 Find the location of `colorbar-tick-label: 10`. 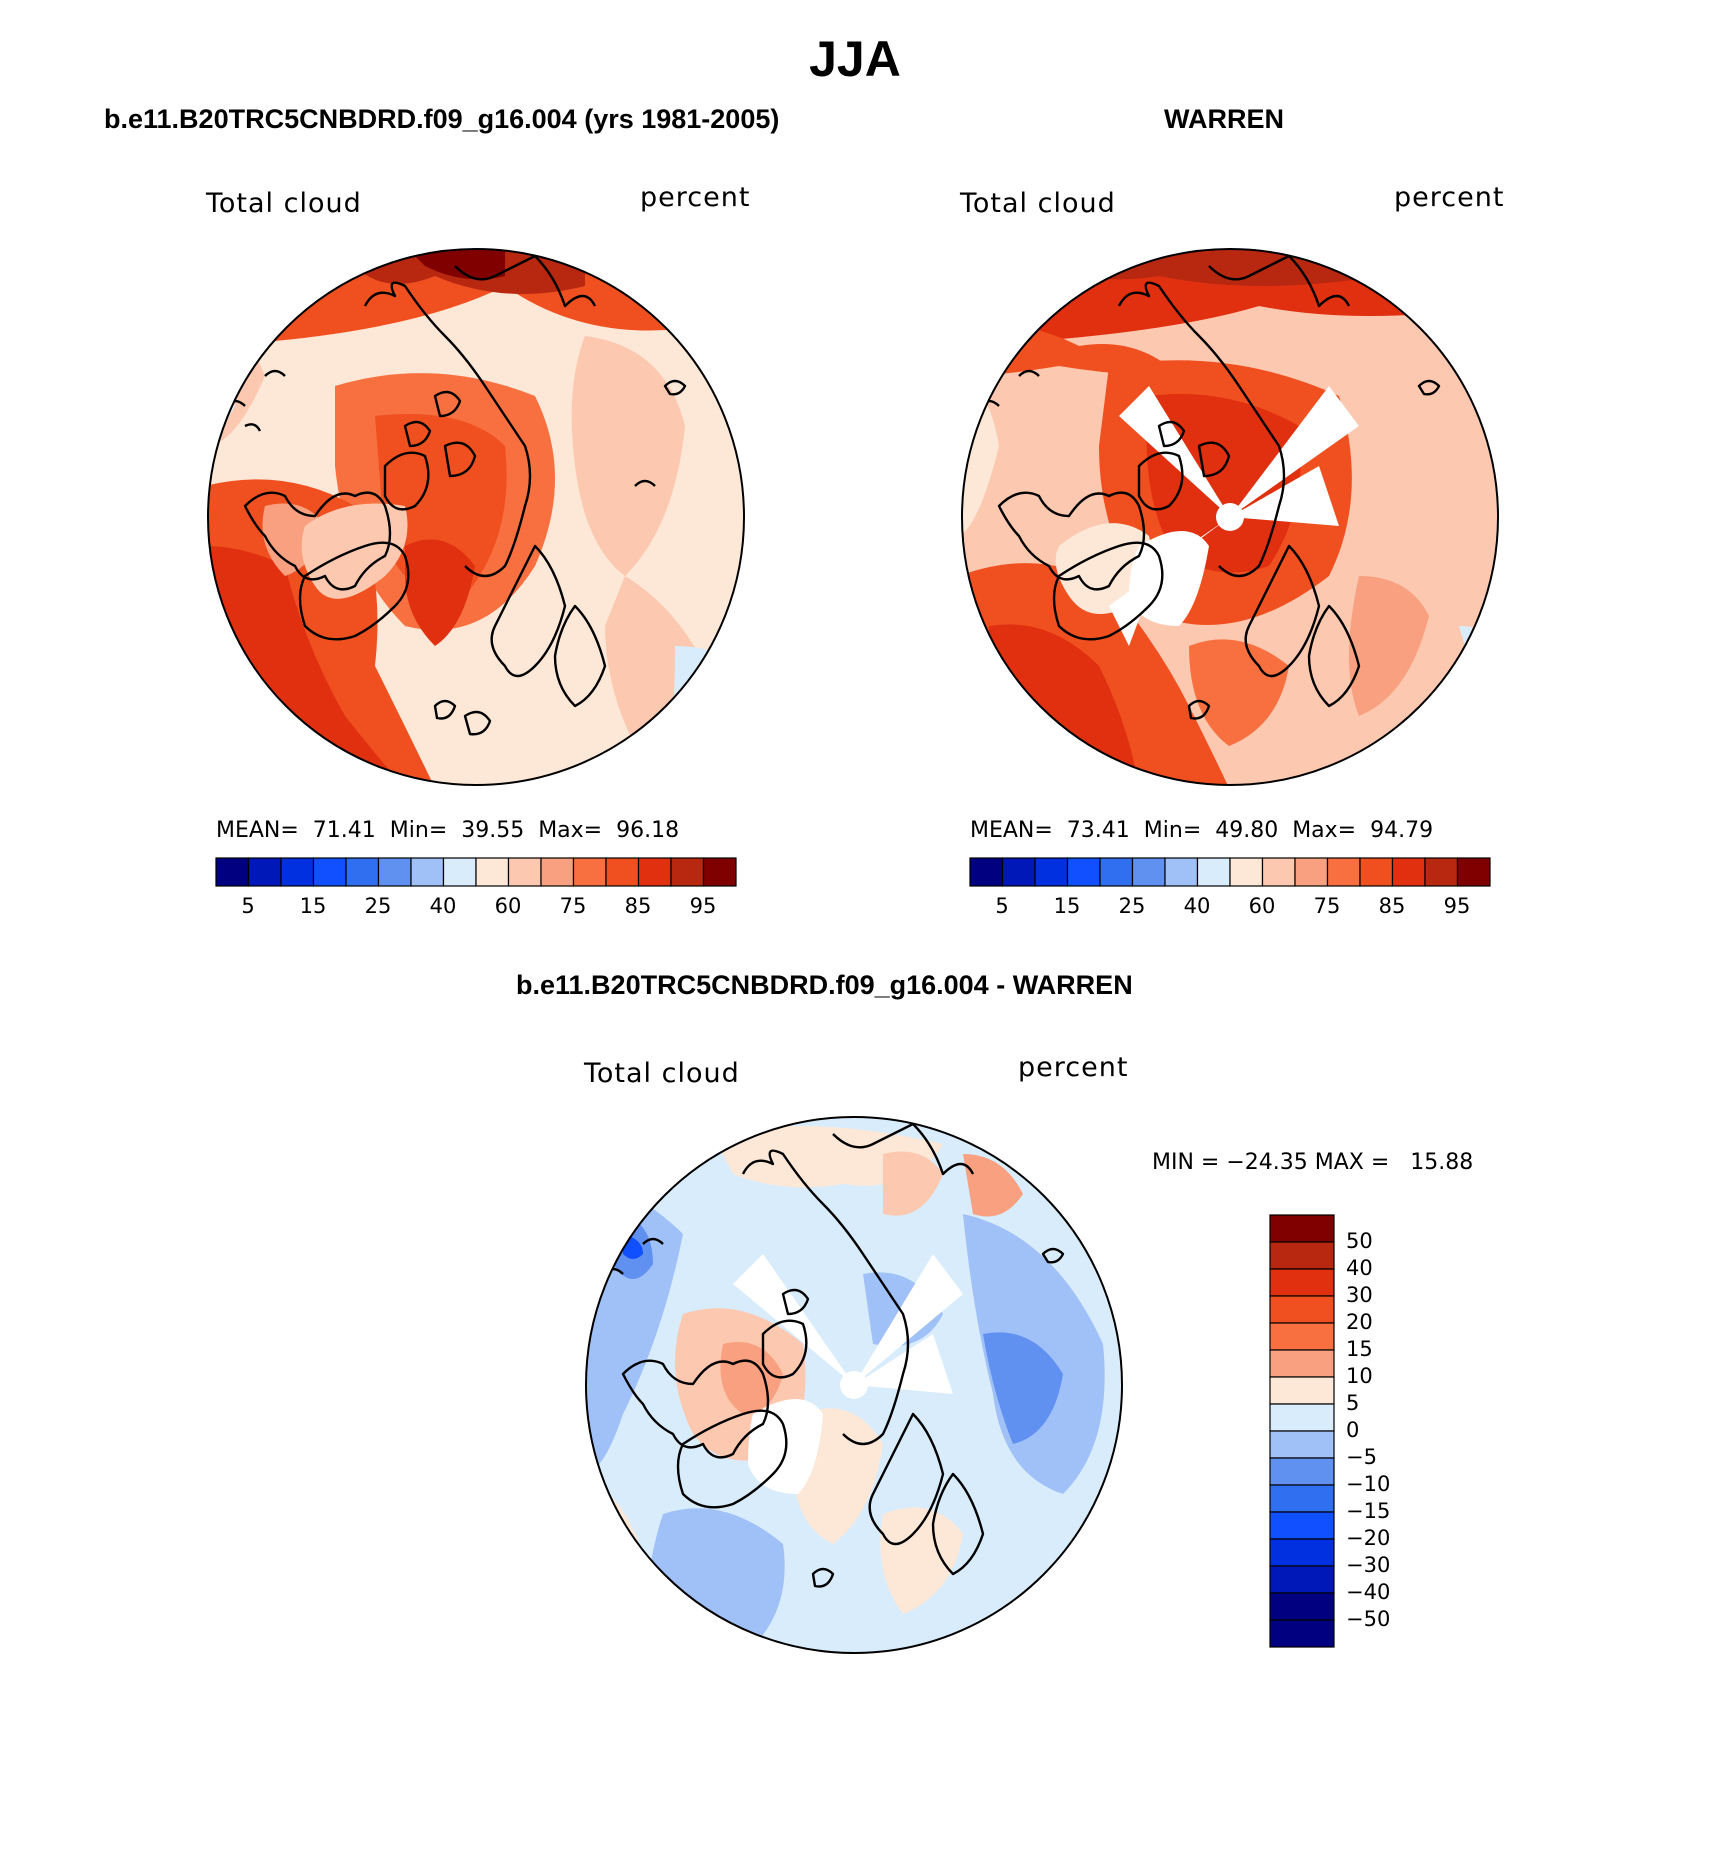

colorbar-tick-label: 10 is located at coordinates (1359, 1376).